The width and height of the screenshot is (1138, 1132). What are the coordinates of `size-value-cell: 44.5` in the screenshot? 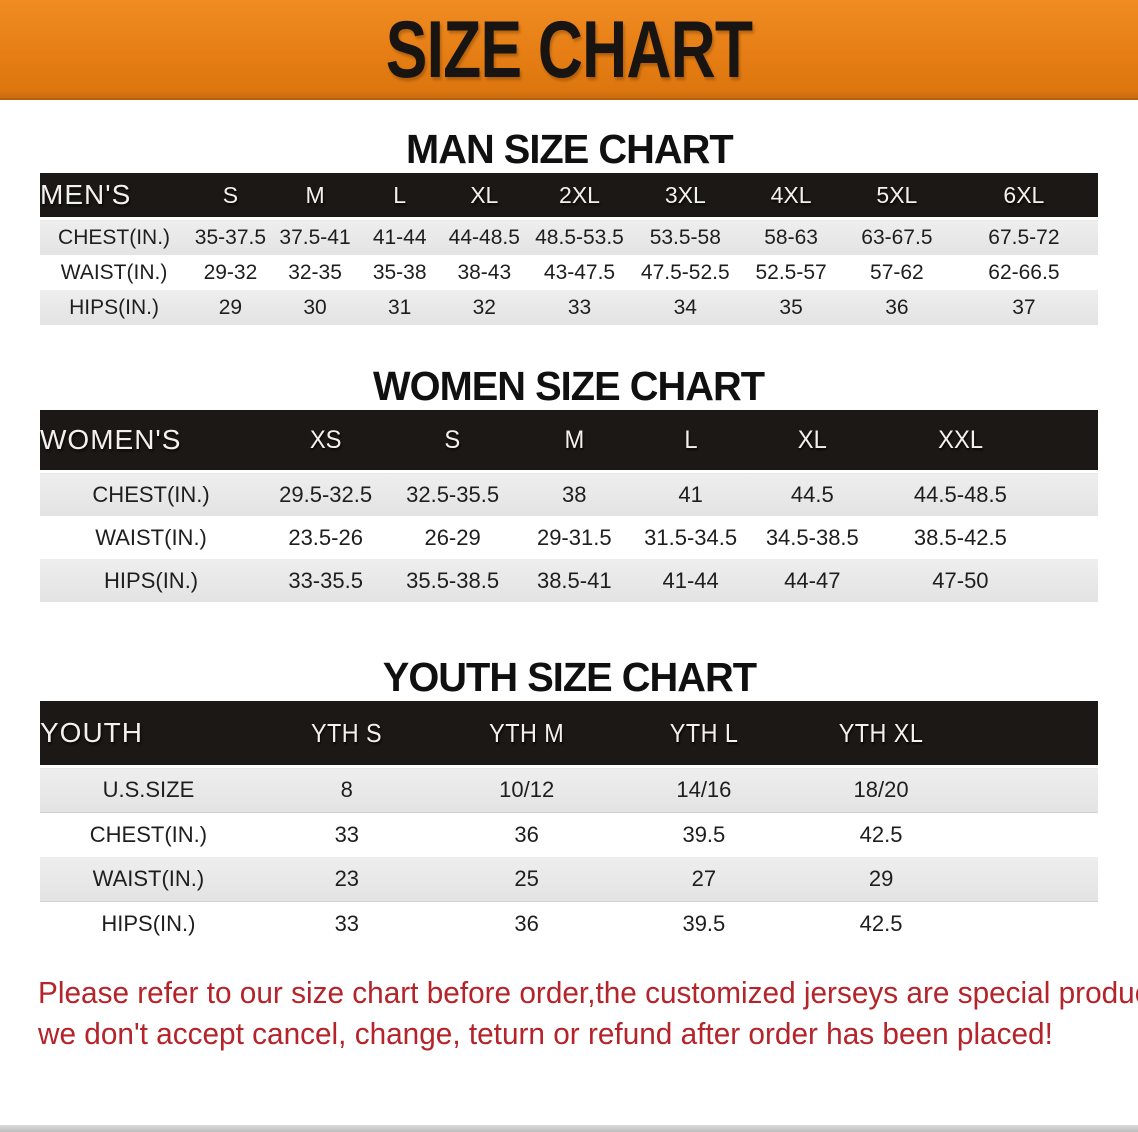 It's located at (812, 493).